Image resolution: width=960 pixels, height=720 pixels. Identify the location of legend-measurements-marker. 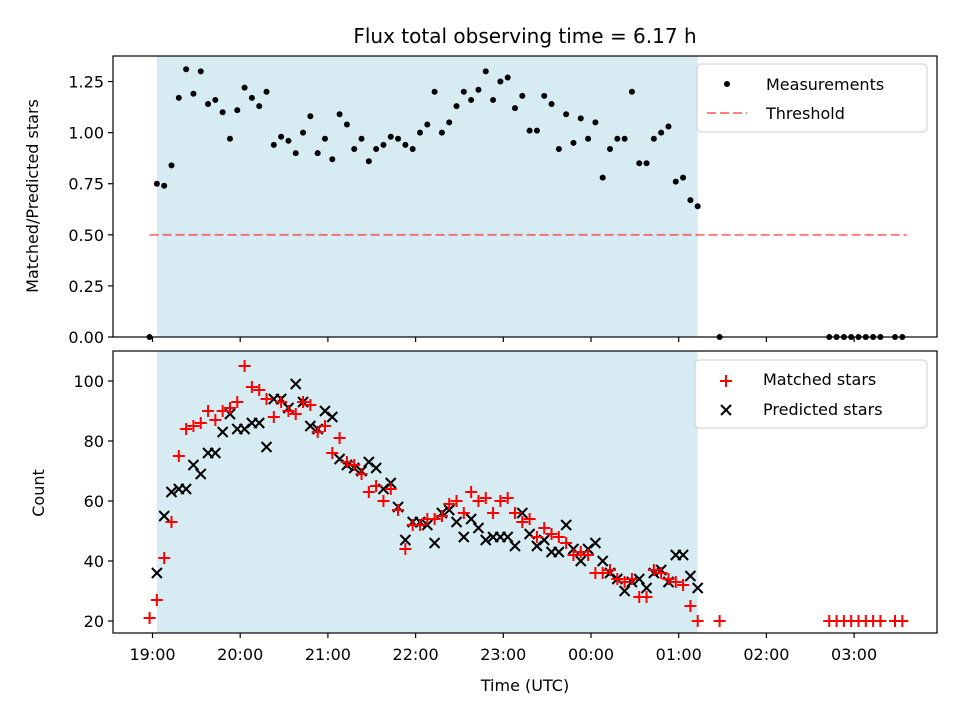
(727, 84).